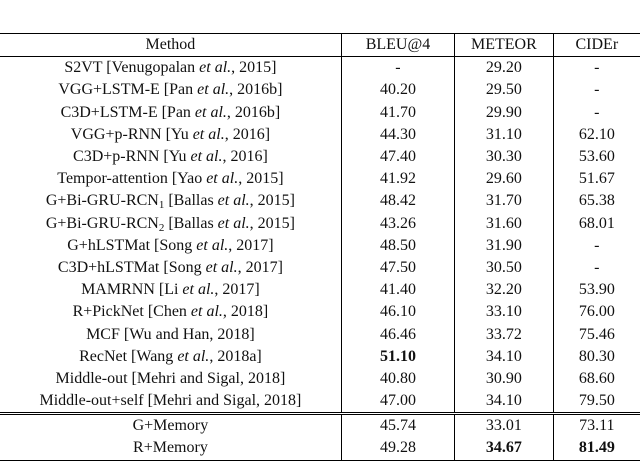 This screenshot has width=640, height=461. What do you see at coordinates (596, 449) in the screenshot?
I see `value-cell: 81.49` at bounding box center [596, 449].